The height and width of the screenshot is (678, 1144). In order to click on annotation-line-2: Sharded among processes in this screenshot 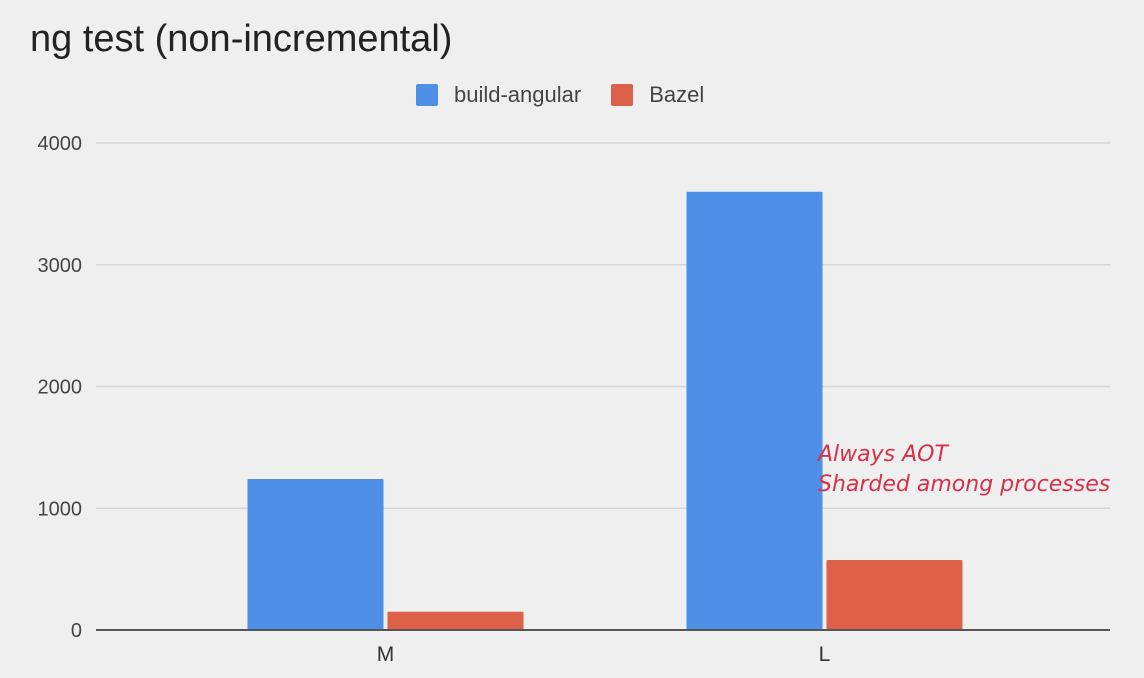, I will do `click(964, 484)`.